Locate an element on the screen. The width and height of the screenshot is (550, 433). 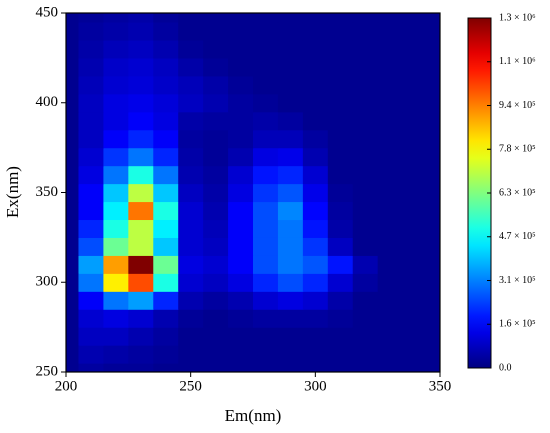
y-tick-label: 450 is located at coordinates (47, 12).